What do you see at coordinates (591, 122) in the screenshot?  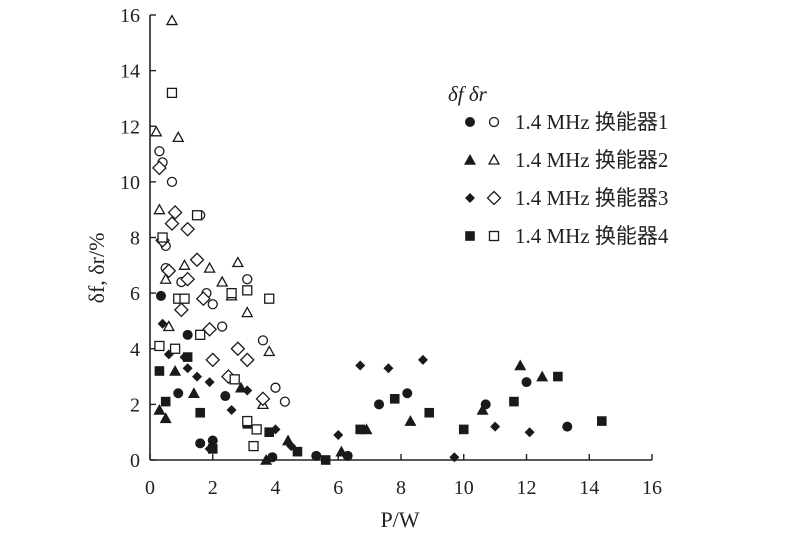 I see `legend-entry-label: 1.4 MHz 换能器1` at bounding box center [591, 122].